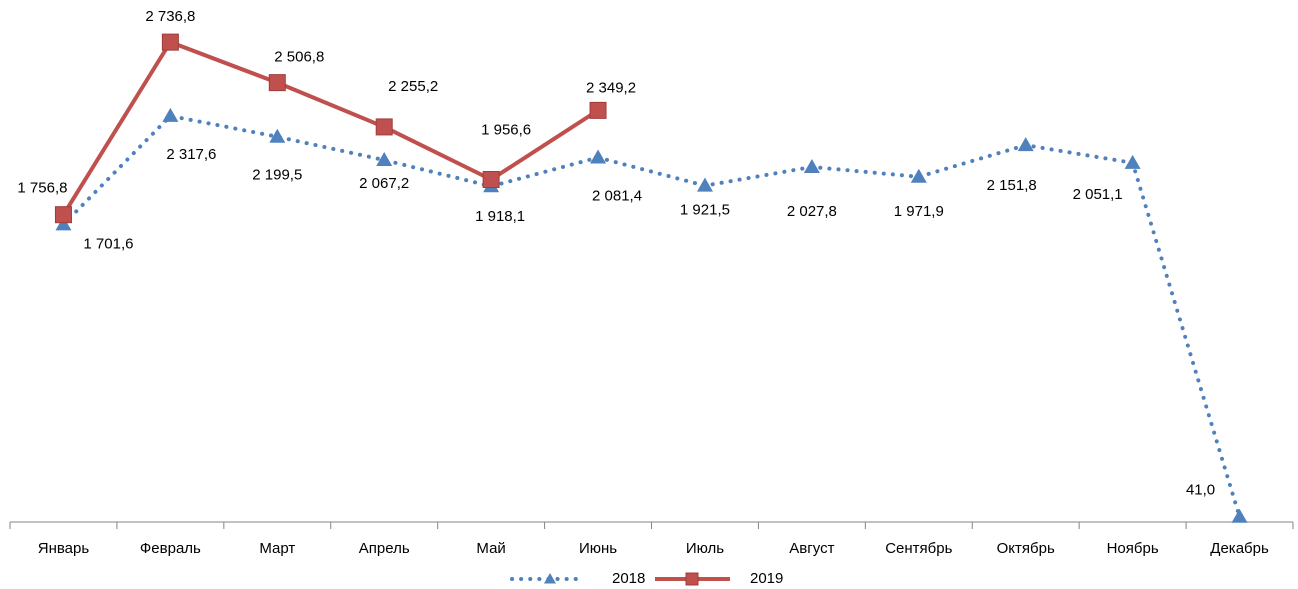  Describe the element at coordinates (277, 175) in the screenshot. I see `data-label: 2 199,5` at that location.